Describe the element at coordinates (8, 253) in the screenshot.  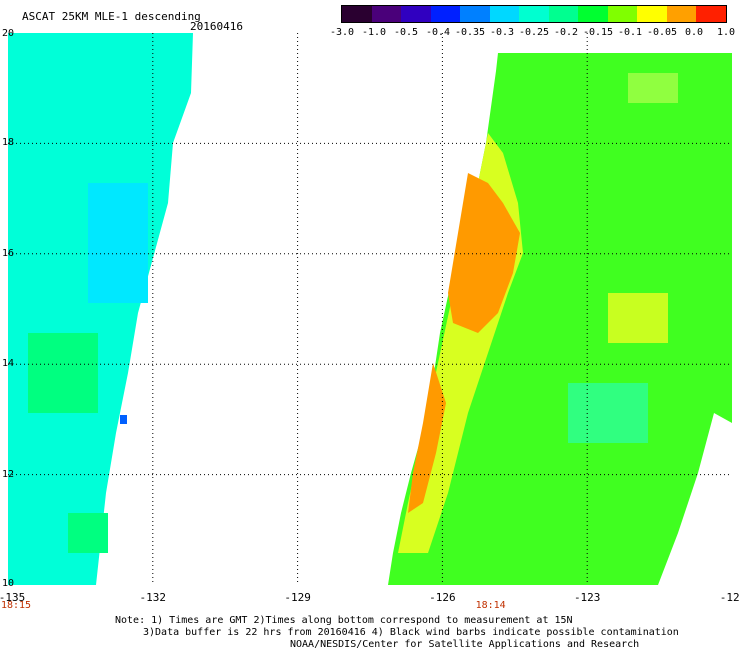
I see `y-tick-label: 16` at that location.